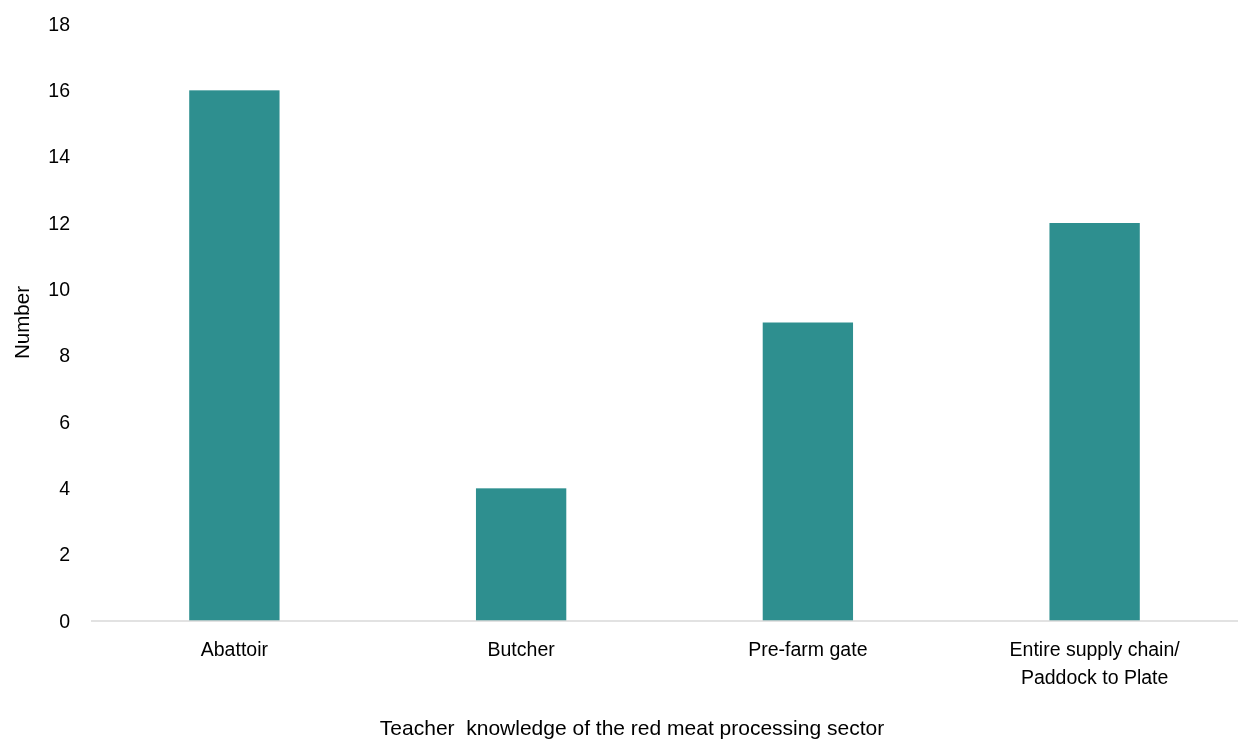  Describe the element at coordinates (65, 488) in the screenshot. I see `y-tick-label: 4` at that location.